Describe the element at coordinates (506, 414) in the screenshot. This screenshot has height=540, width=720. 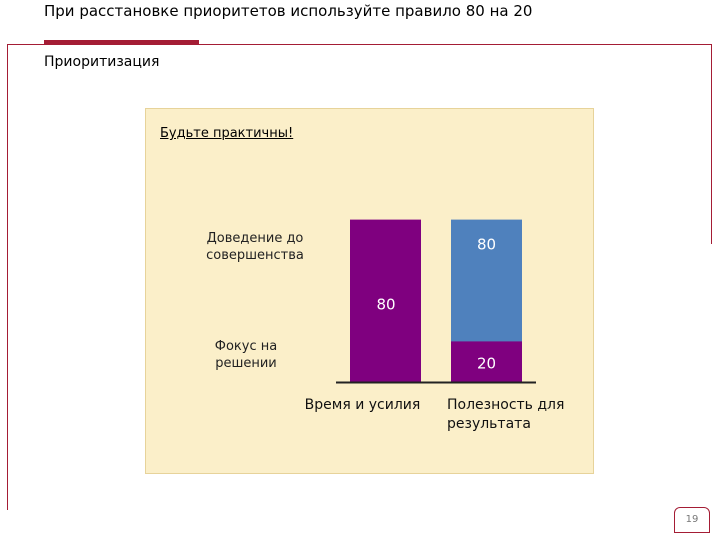
I see `category-label-usefulness: Полезность для результата` at that location.